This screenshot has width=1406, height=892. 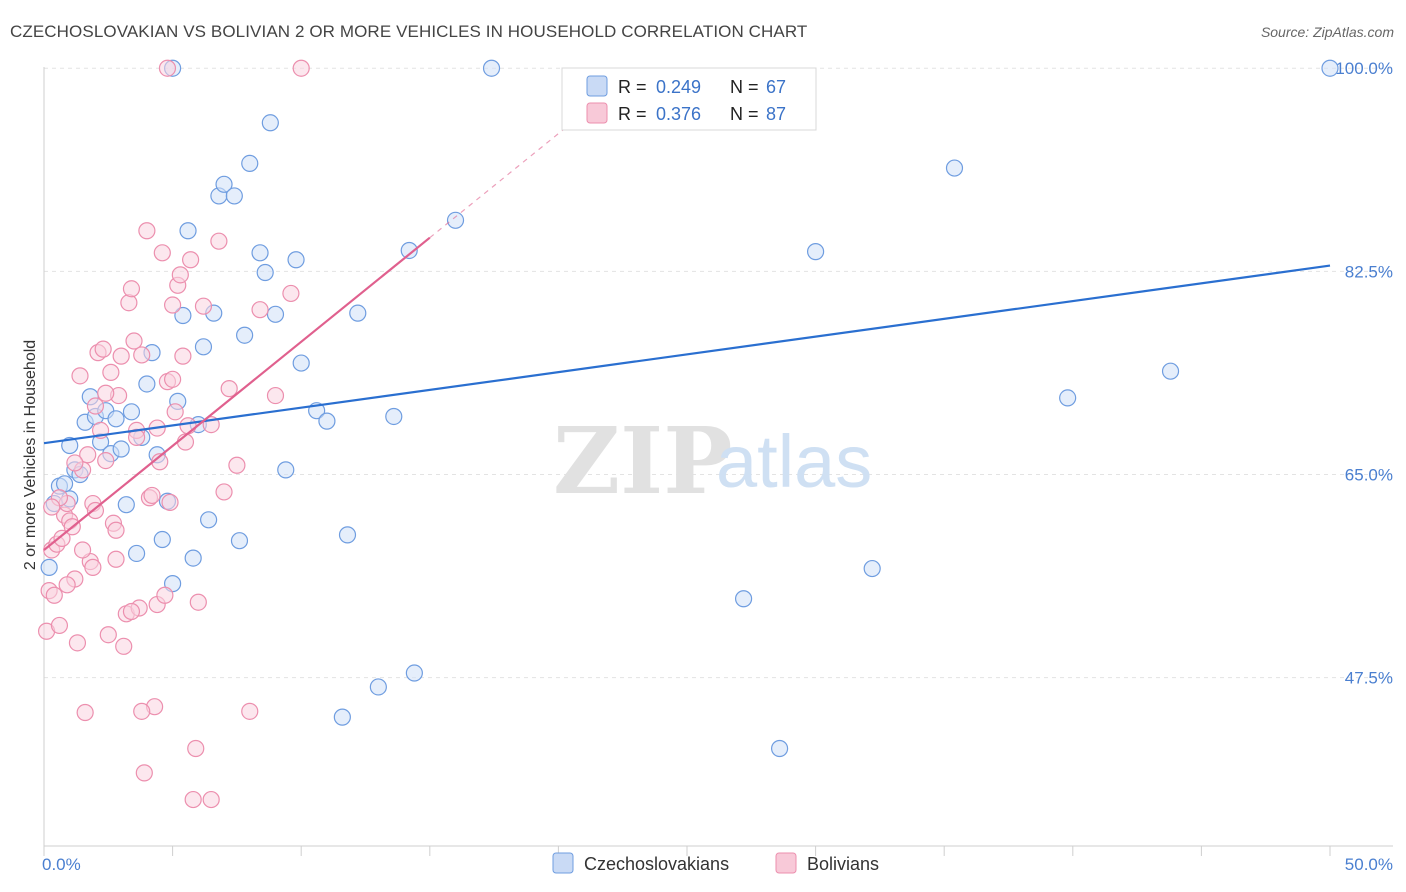 What do you see at coordinates (1364, 373) in the screenshot?
I see `y-tick-labels: 47.5% 65.0% 82.5% 100.0%` at bounding box center [1364, 373].